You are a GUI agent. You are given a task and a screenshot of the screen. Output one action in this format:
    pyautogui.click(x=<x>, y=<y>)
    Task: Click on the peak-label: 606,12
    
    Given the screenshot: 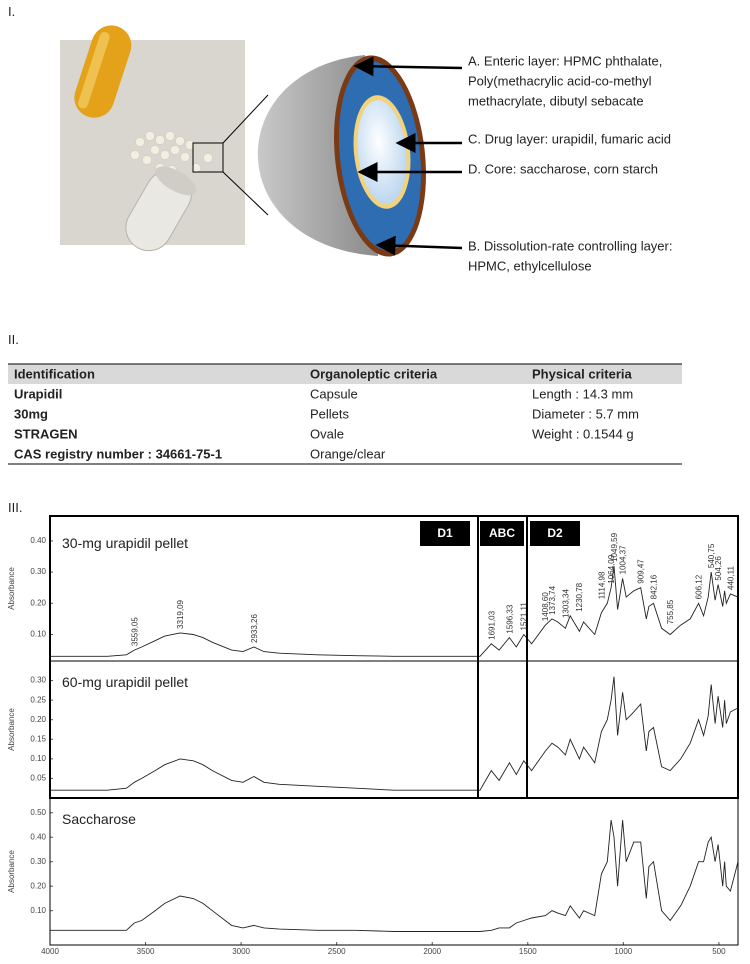 What is the action you would take?
    pyautogui.click(x=699, y=586)
    